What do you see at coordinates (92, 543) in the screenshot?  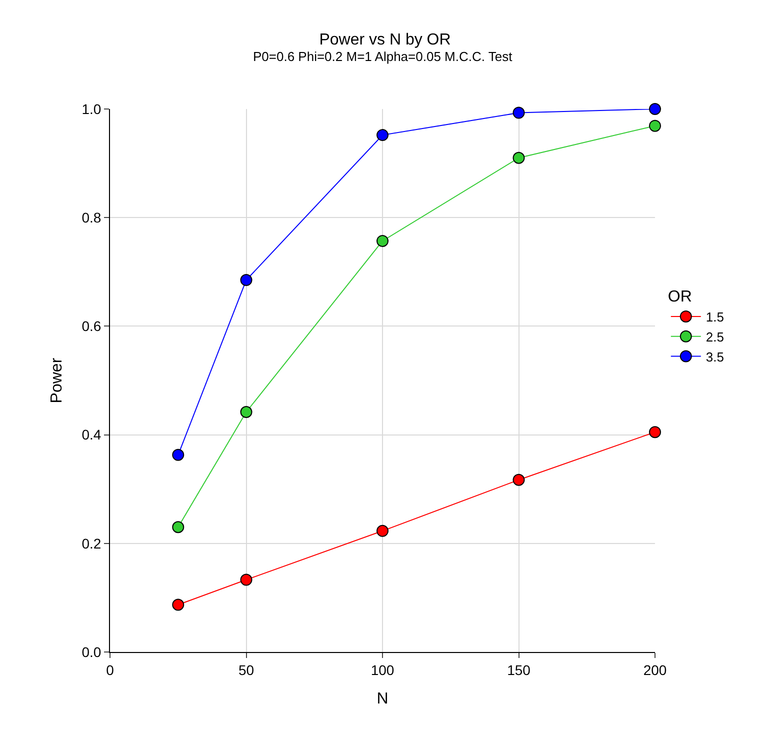 I see `y-tick-label: 0.2` at bounding box center [92, 543].